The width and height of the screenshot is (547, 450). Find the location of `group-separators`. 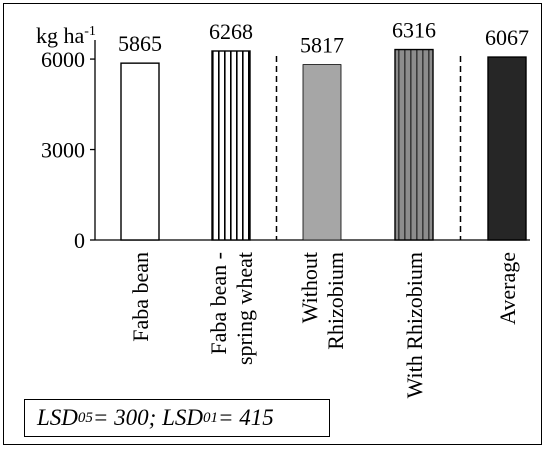

group-separators is located at coordinates (368, 148).